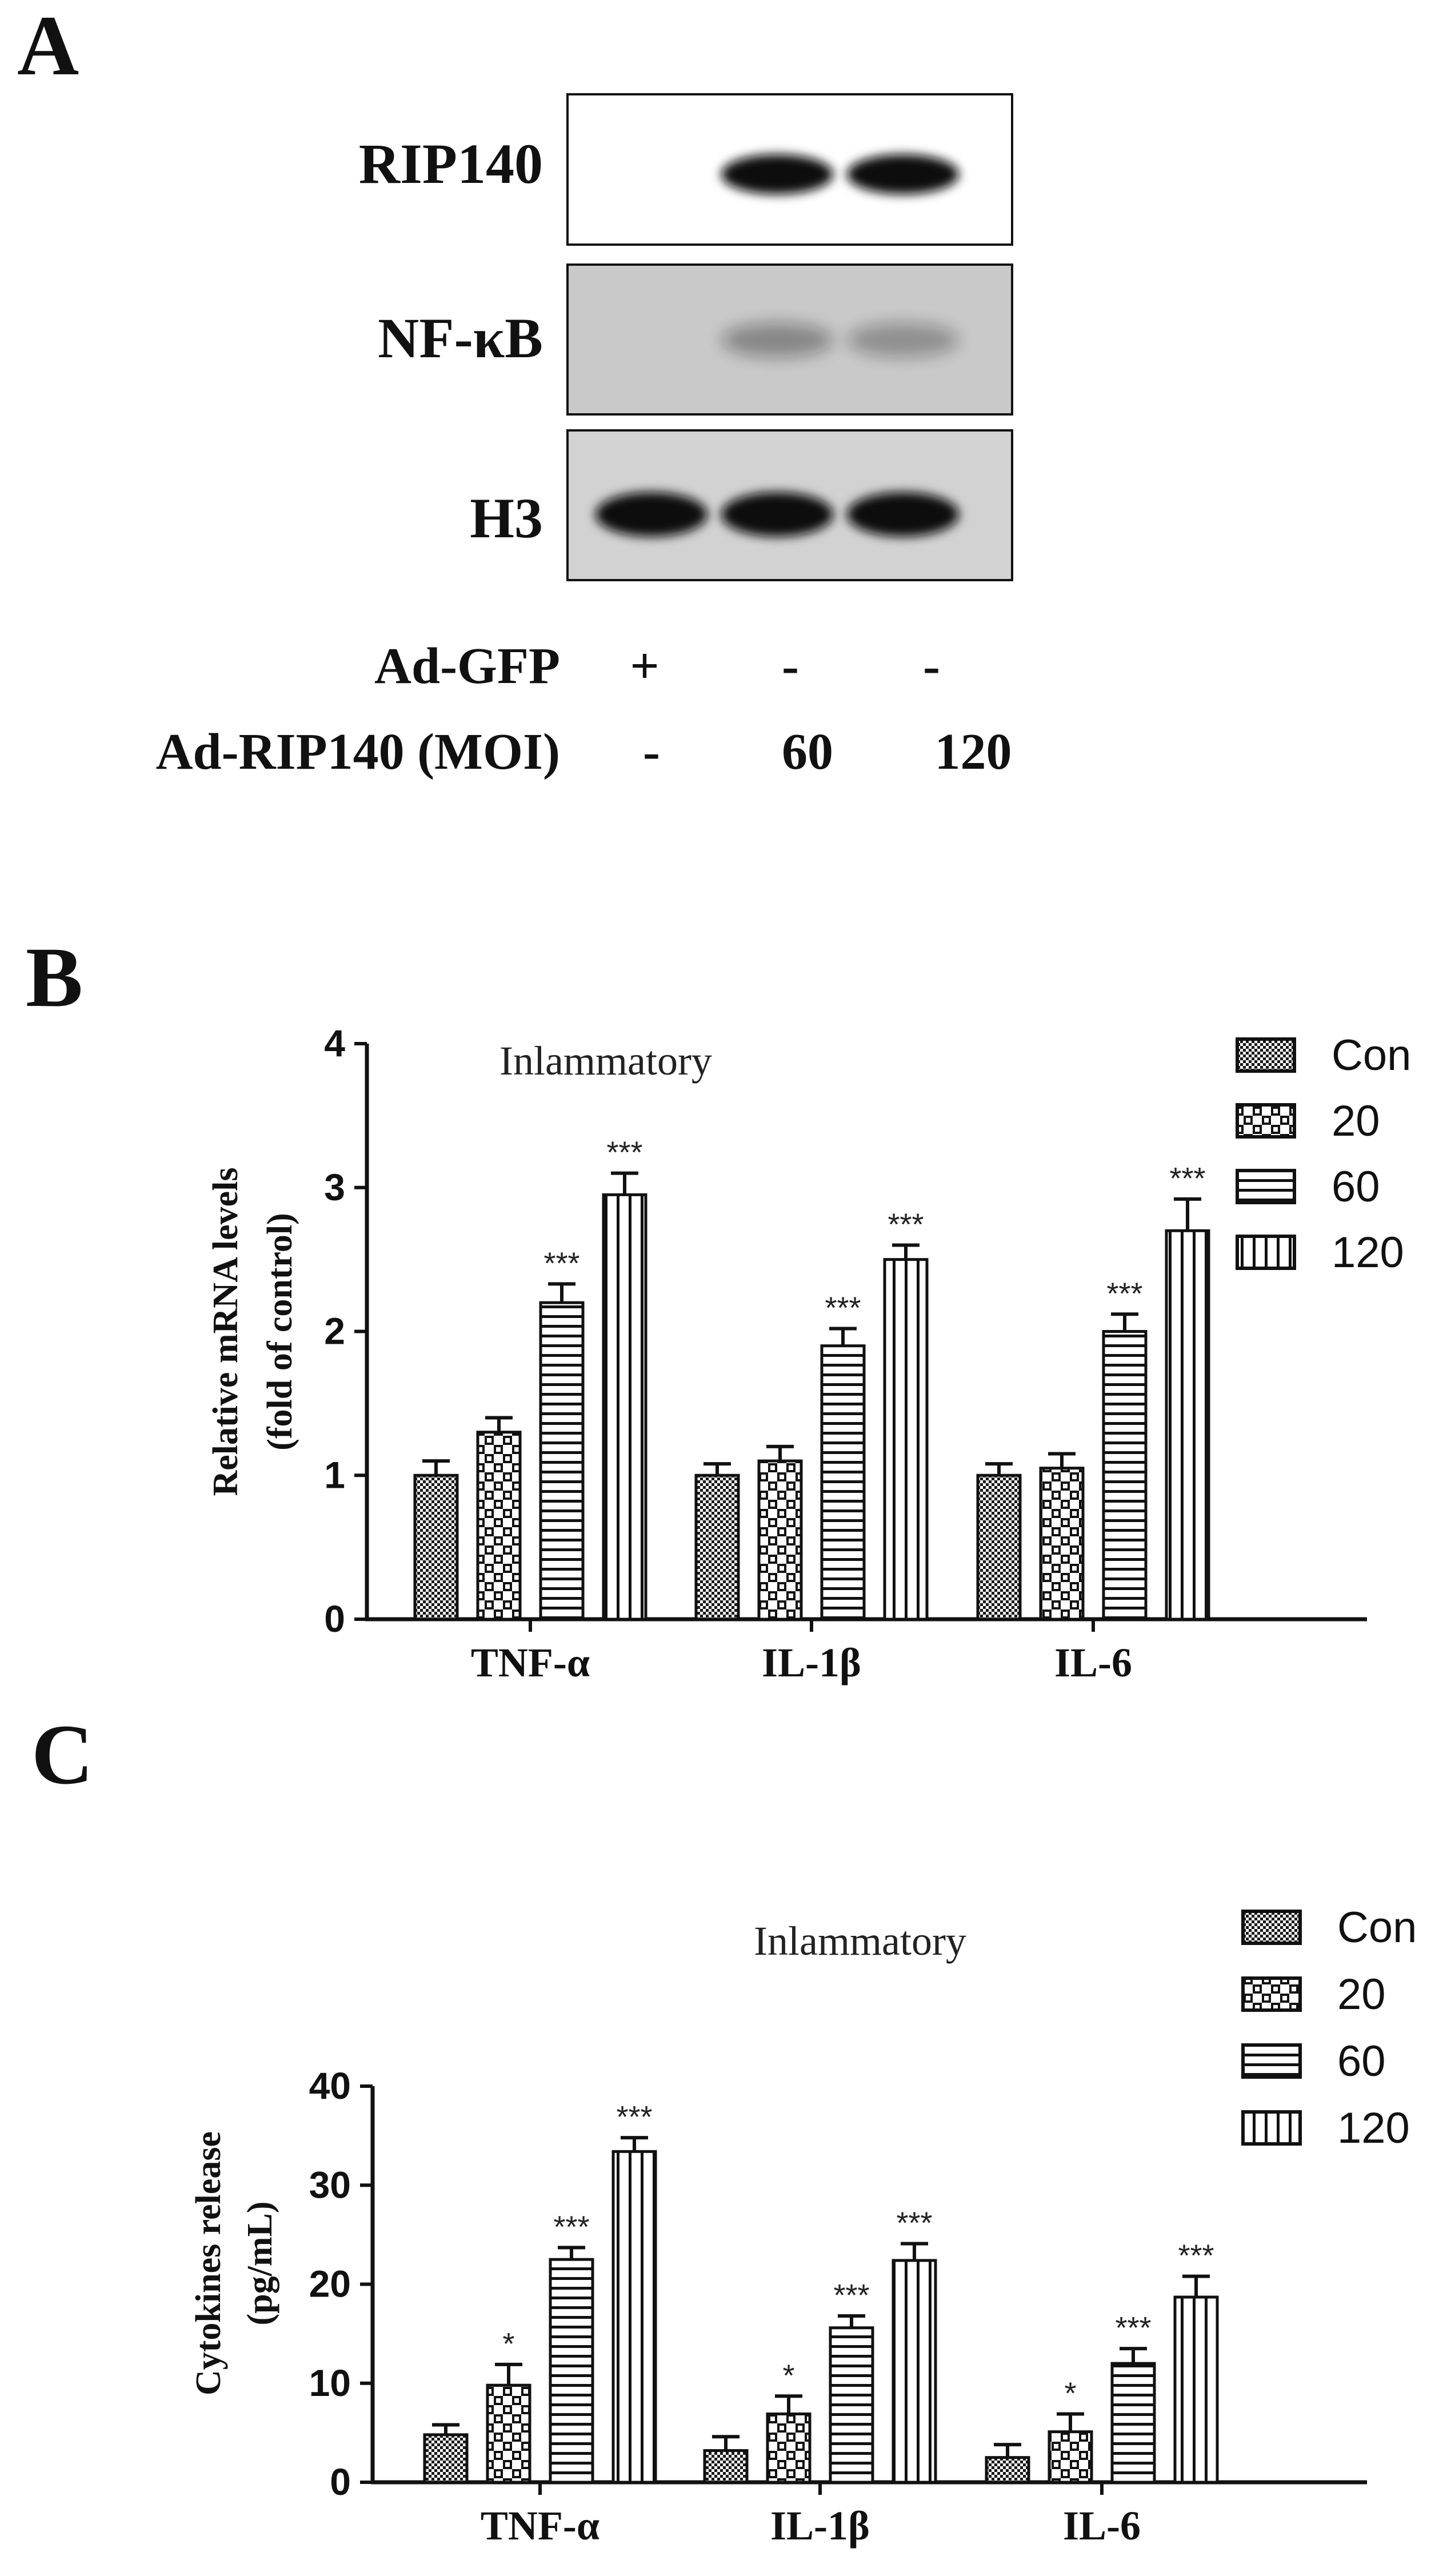  I want to click on chart-c-ytick-label-20: 20, so click(330, 2284).